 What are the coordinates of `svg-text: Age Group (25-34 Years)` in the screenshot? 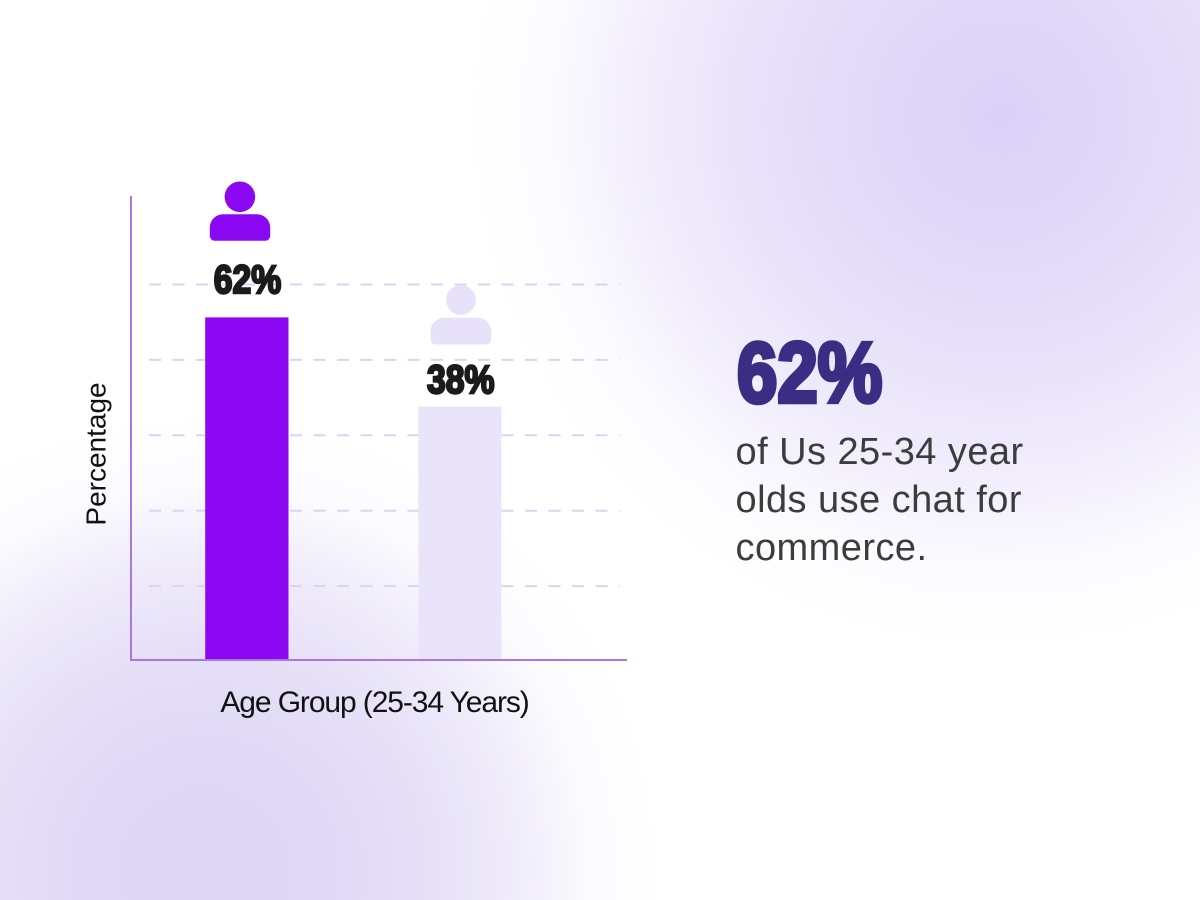 It's located at (374, 702).